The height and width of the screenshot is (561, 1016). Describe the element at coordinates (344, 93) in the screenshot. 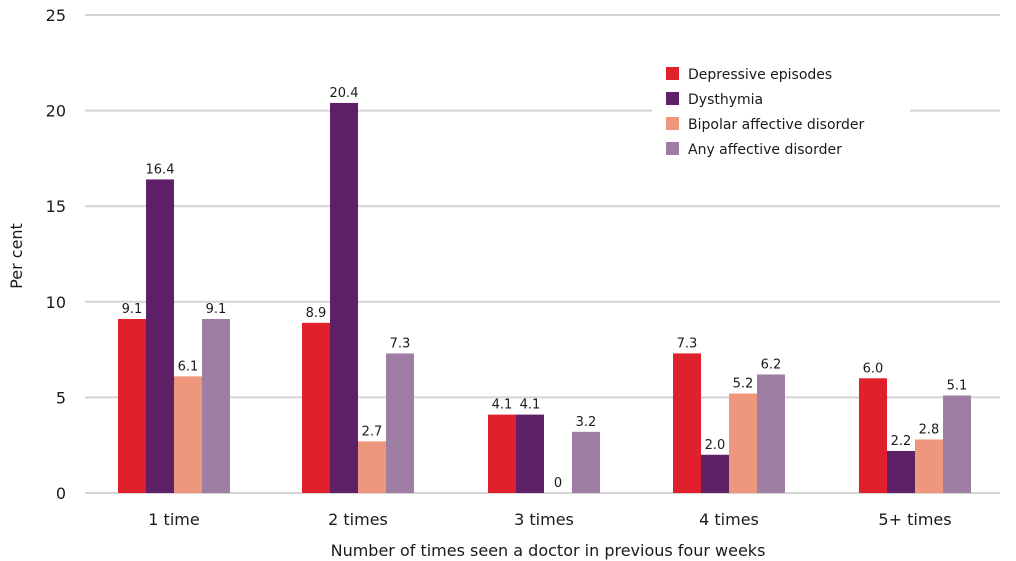

I see `data-label: 20.4` at that location.